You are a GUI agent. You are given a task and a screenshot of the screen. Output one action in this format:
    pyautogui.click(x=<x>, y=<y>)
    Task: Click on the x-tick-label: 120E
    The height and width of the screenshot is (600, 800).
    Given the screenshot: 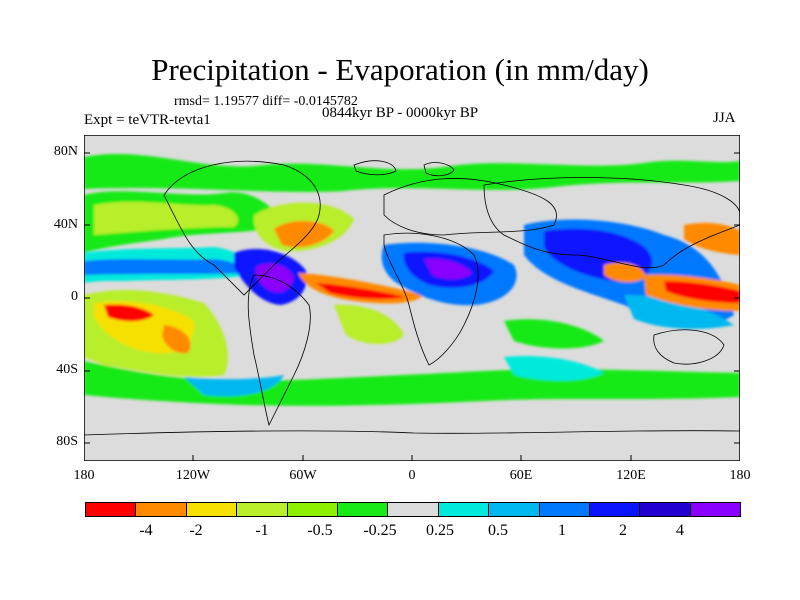 What is the action you would take?
    pyautogui.click(x=631, y=475)
    